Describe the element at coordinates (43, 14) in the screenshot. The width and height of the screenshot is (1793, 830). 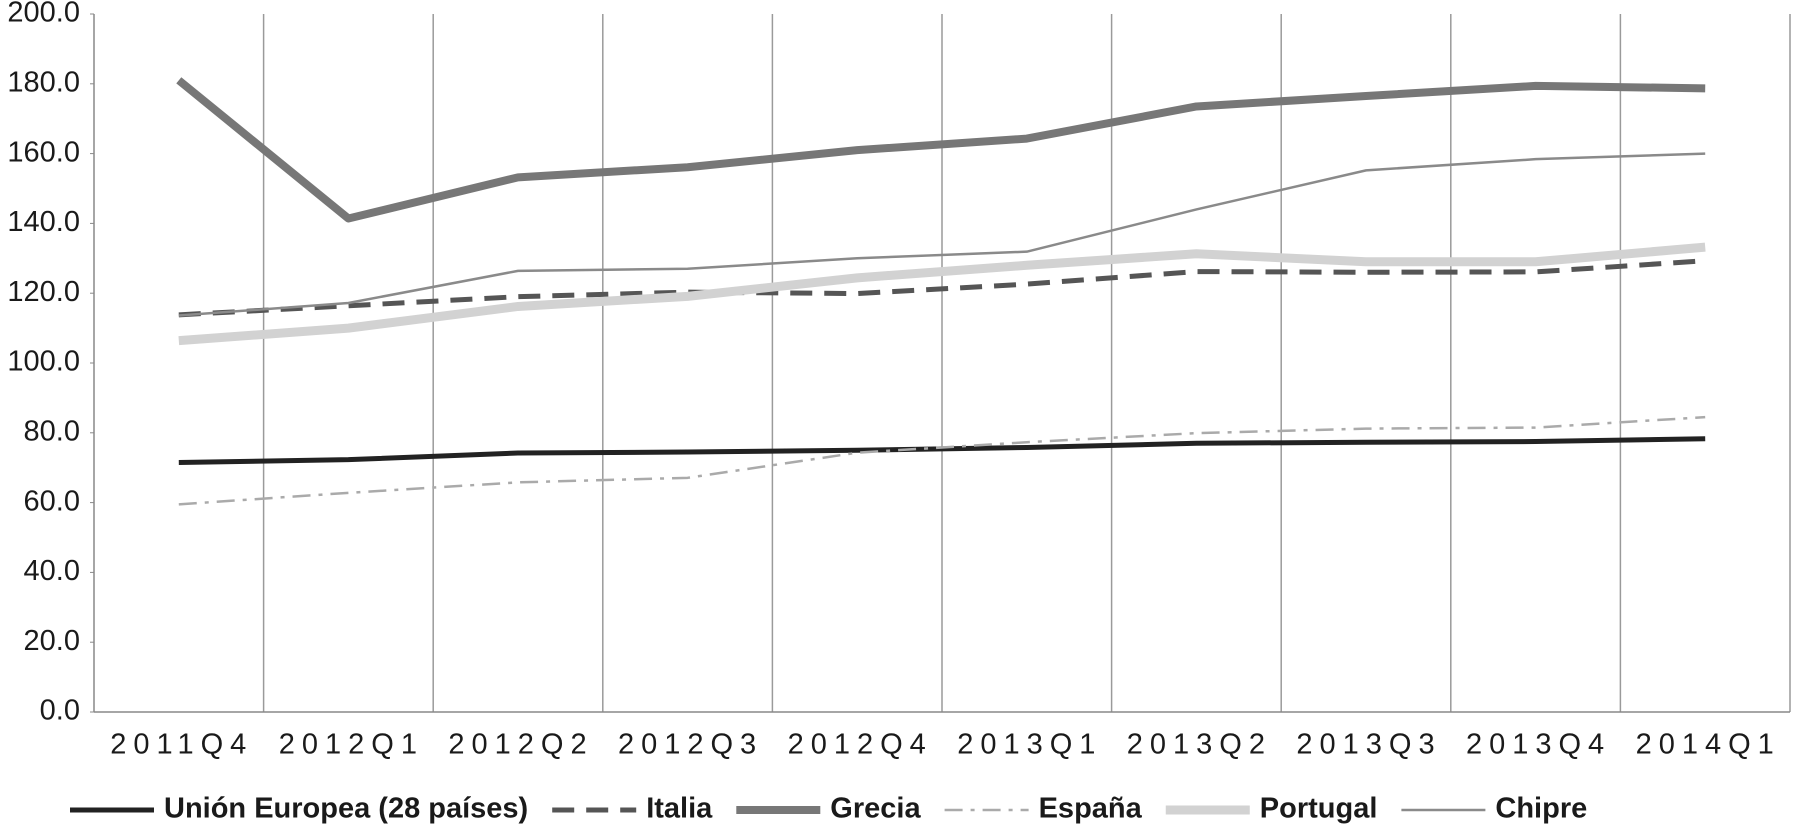
I see `y-tick-label: 200.0` at that location.